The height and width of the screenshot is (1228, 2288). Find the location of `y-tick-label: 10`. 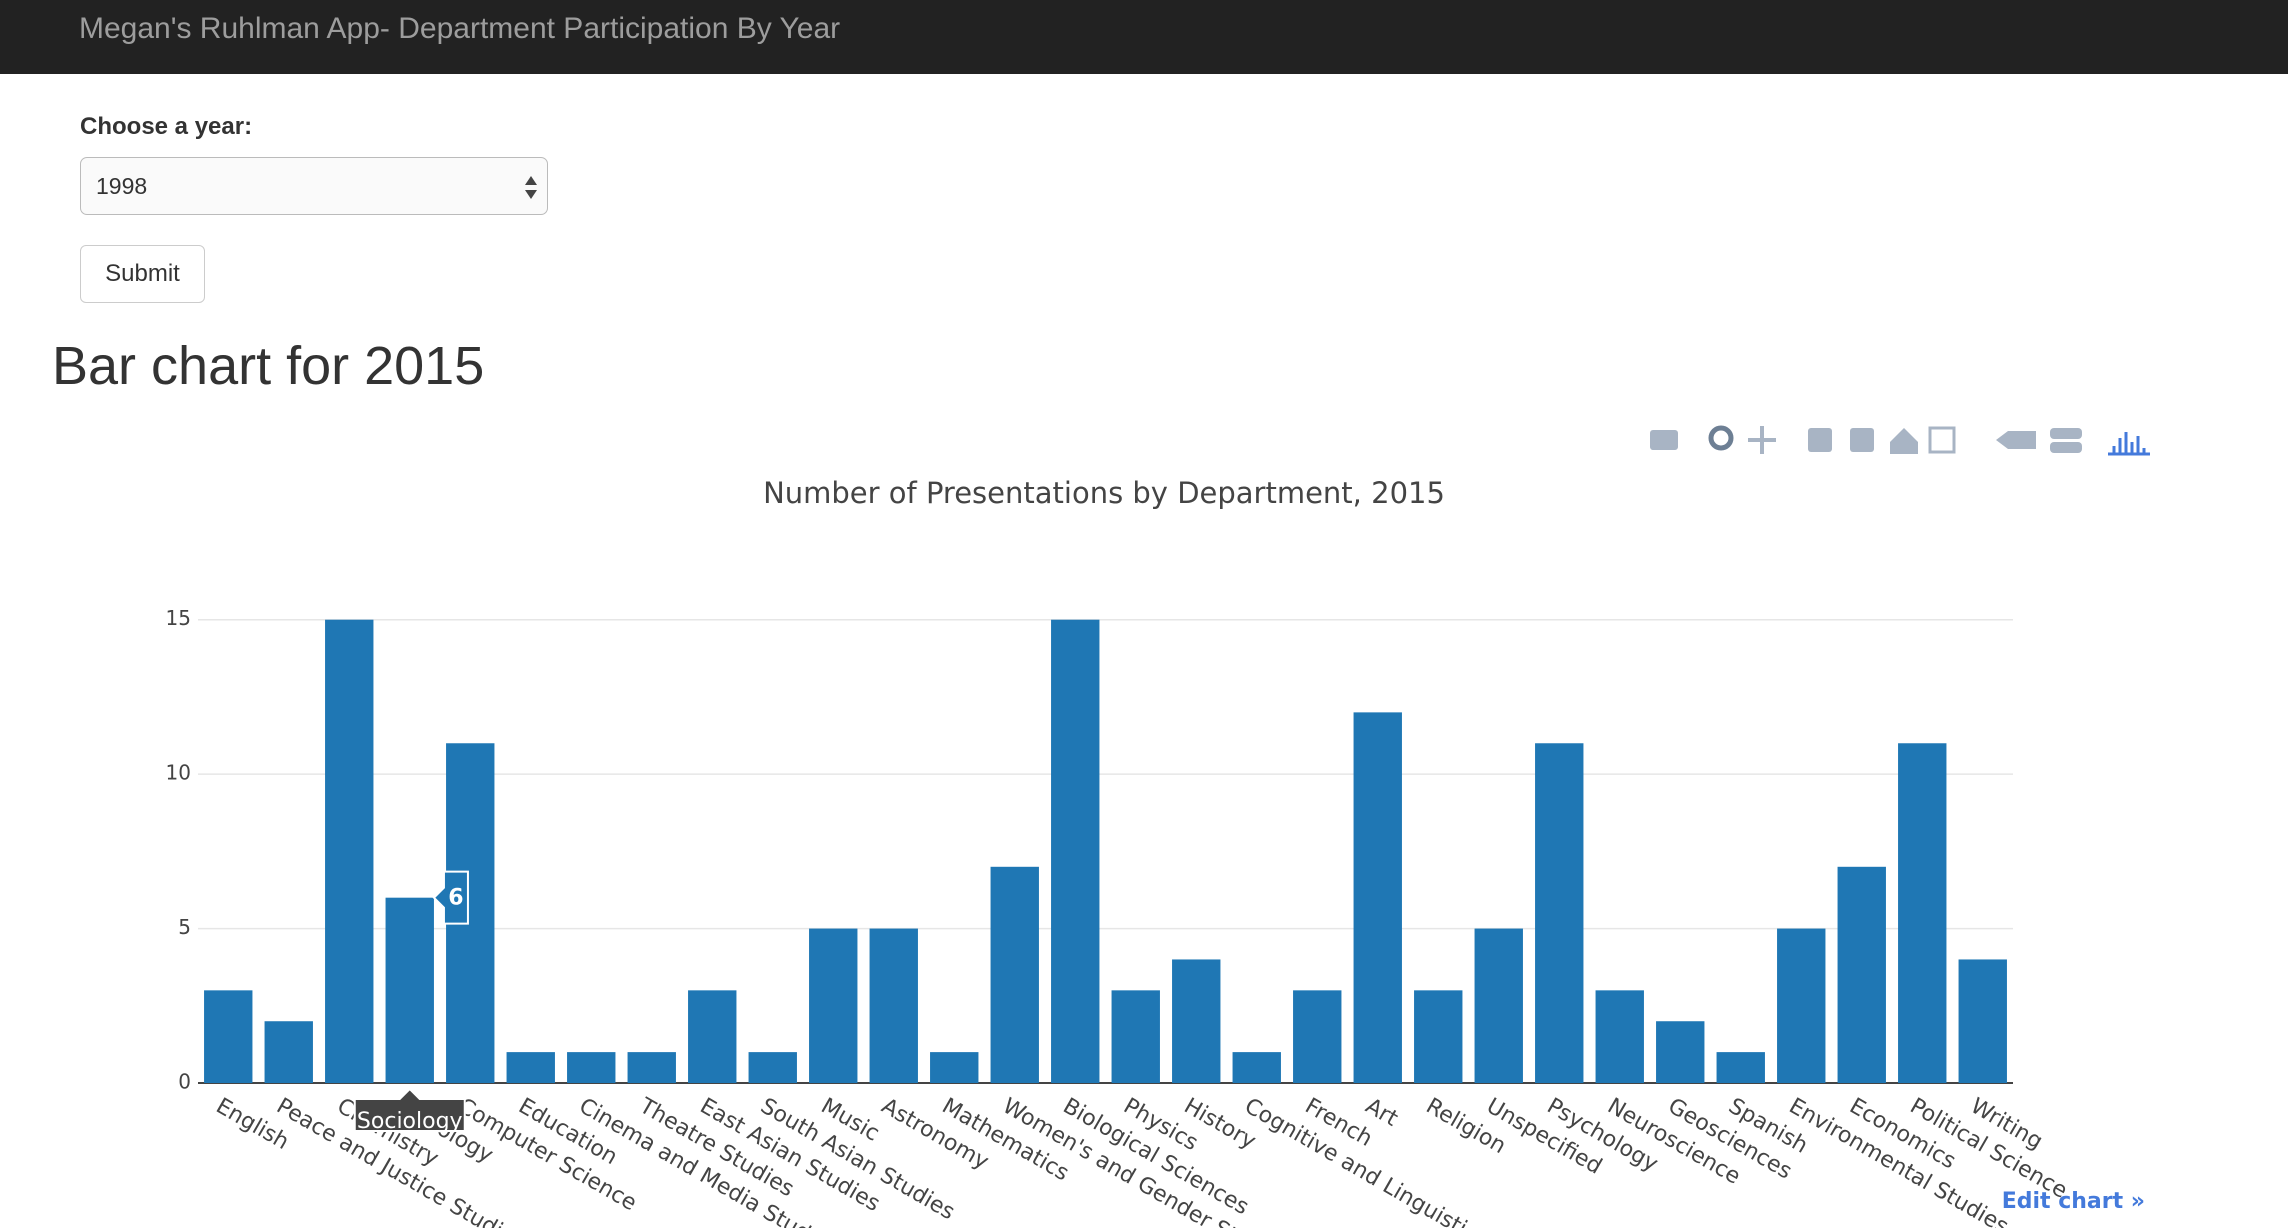

y-tick-label: 10 is located at coordinates (178, 773).